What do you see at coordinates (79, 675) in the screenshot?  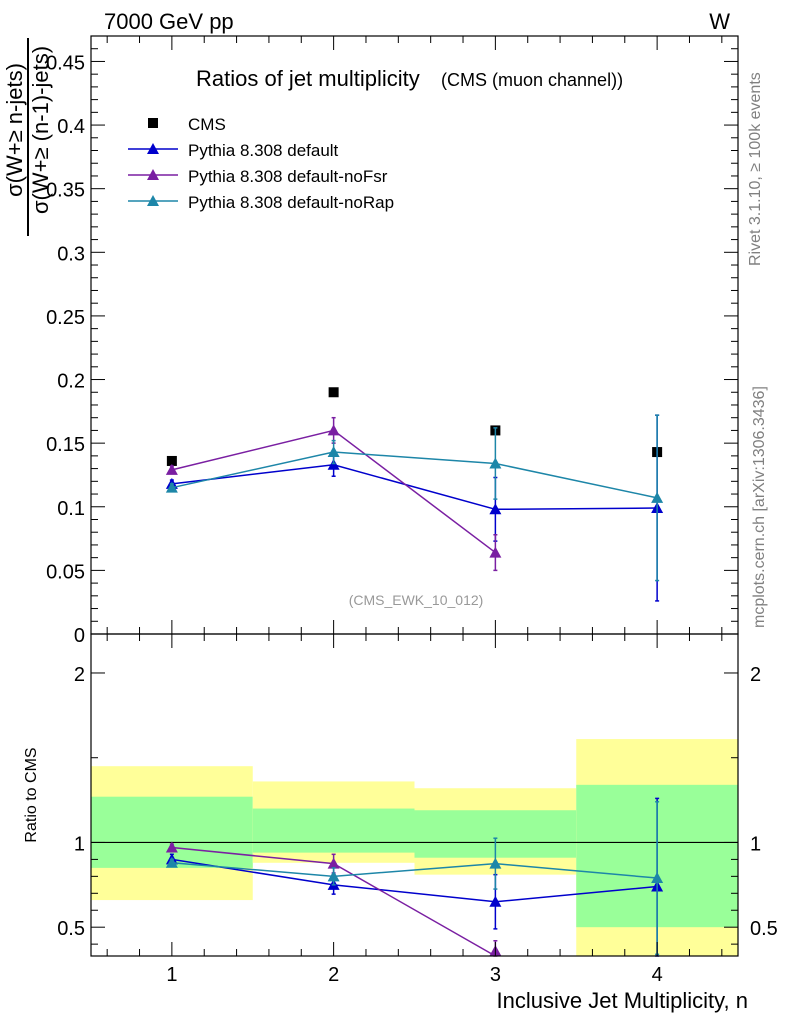 I see `ratio-y-tick-label-left: 2` at bounding box center [79, 675].